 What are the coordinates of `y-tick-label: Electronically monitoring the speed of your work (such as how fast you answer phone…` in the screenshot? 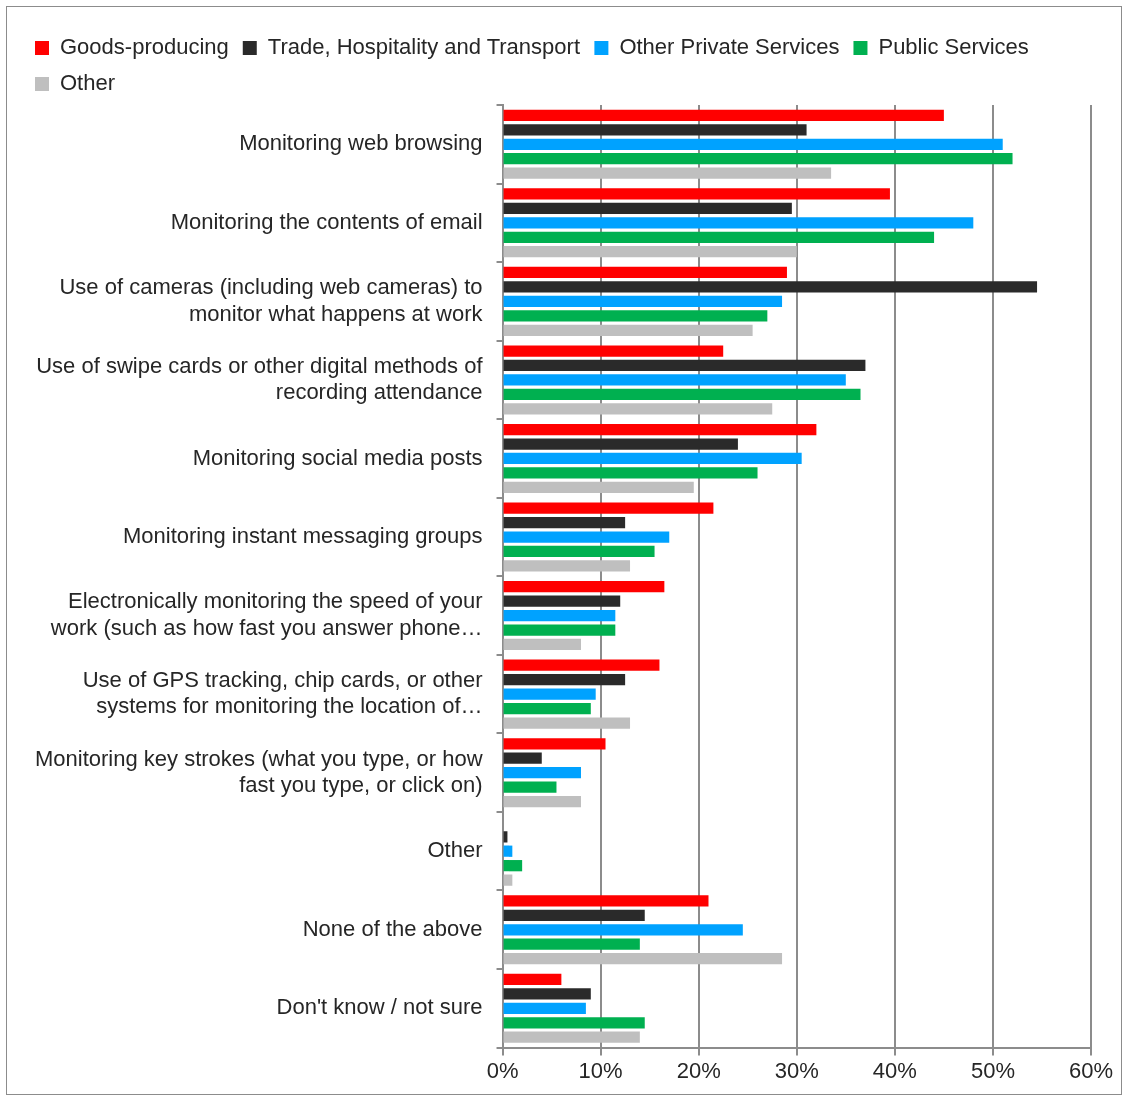 It's located at (266, 614).